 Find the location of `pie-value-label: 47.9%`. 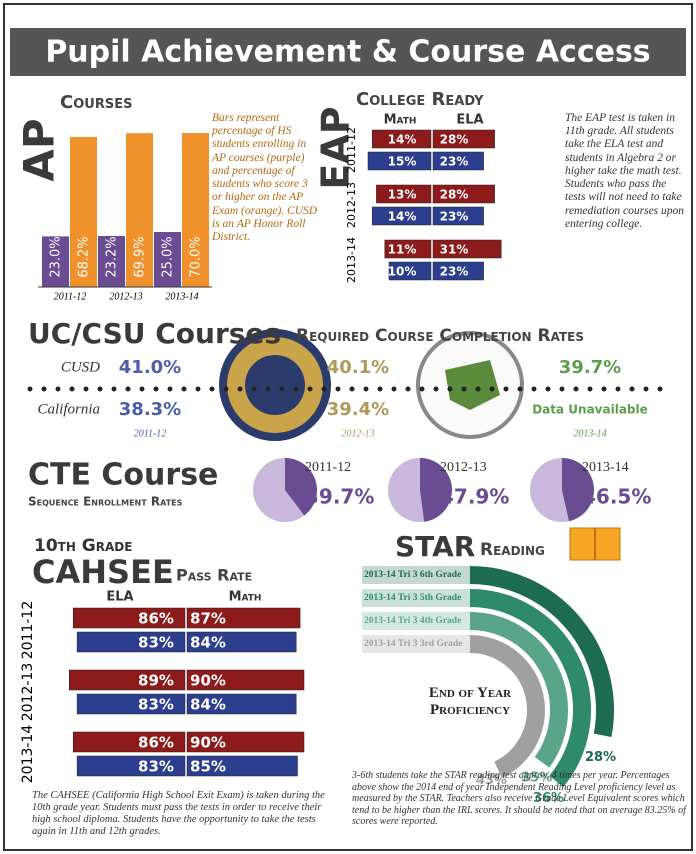

pie-value-label: 47.9% is located at coordinates (474, 497).